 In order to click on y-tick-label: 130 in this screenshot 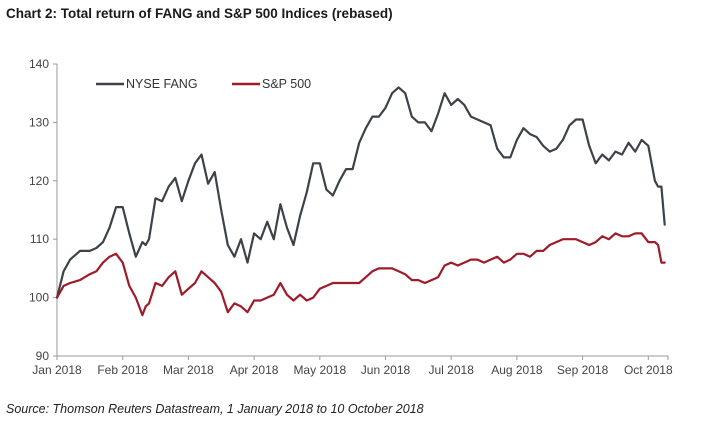, I will do `click(39, 122)`.